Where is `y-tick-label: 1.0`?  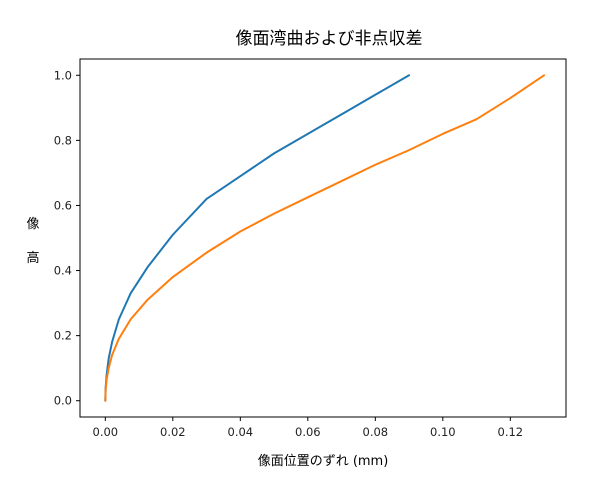 y-tick-label: 1.0 is located at coordinates (63, 75).